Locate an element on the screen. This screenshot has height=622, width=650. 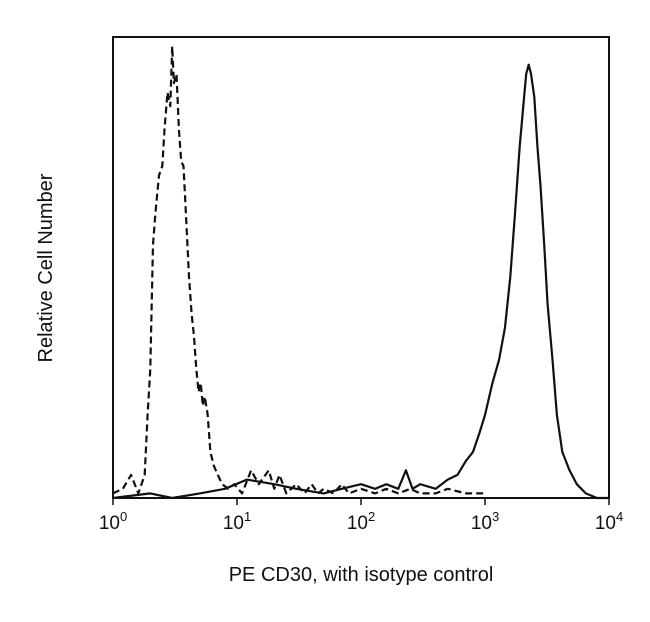
x-tick-label: 10³ is located at coordinates (485, 521).